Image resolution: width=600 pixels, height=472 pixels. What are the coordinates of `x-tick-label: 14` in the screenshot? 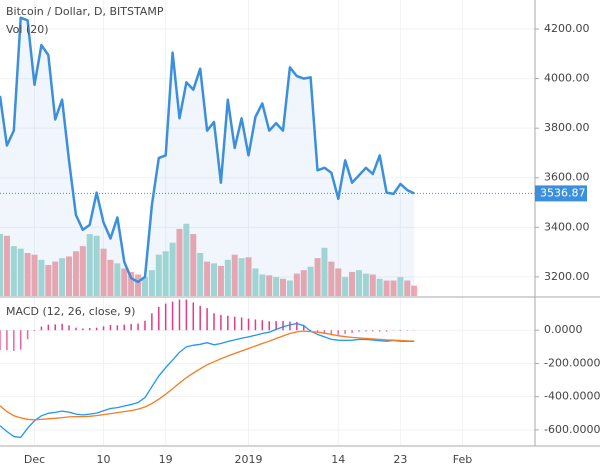 It's located at (338, 459).